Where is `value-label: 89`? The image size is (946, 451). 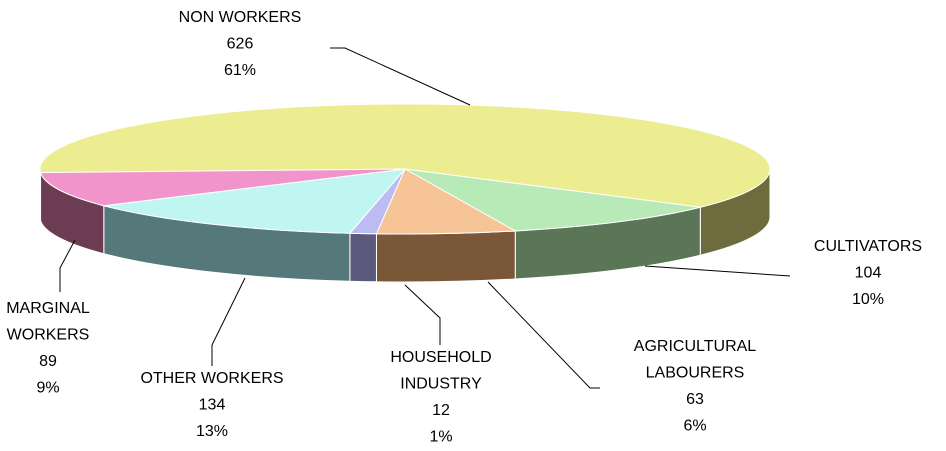
value-label: 89 is located at coordinates (48, 361).